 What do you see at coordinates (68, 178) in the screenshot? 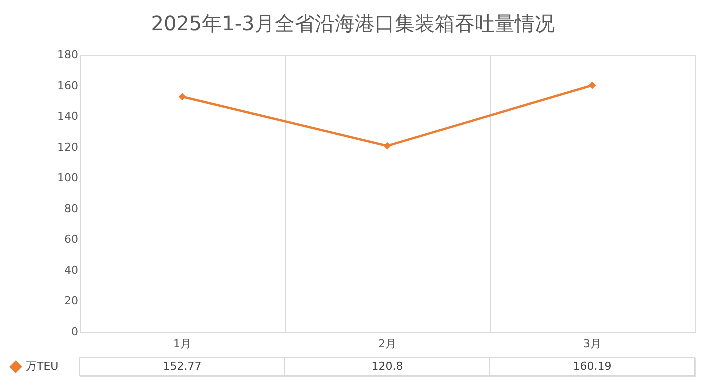
I see `y-tick-label: 100` at bounding box center [68, 178].